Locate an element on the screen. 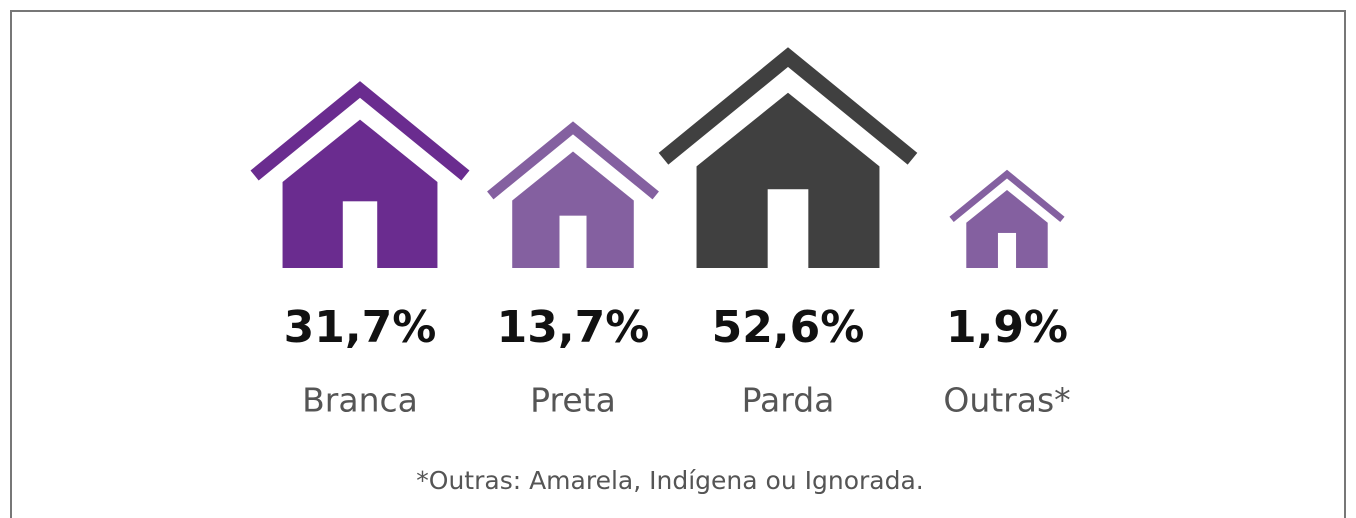 This screenshot has height=518, width=1356. value-label: 1,9% is located at coordinates (1007, 327).